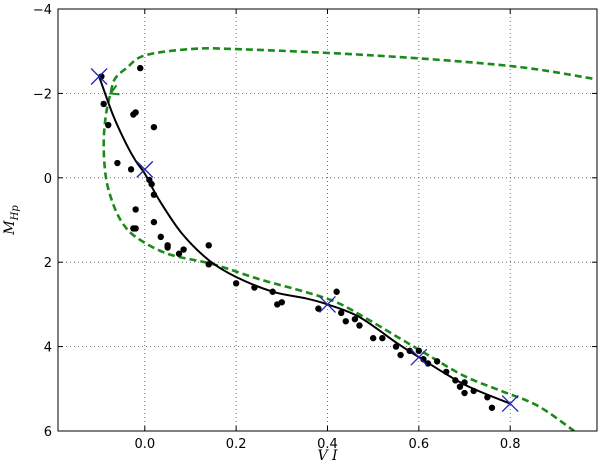  I want to click on y-axis-label: MHp, so click(11, 220).